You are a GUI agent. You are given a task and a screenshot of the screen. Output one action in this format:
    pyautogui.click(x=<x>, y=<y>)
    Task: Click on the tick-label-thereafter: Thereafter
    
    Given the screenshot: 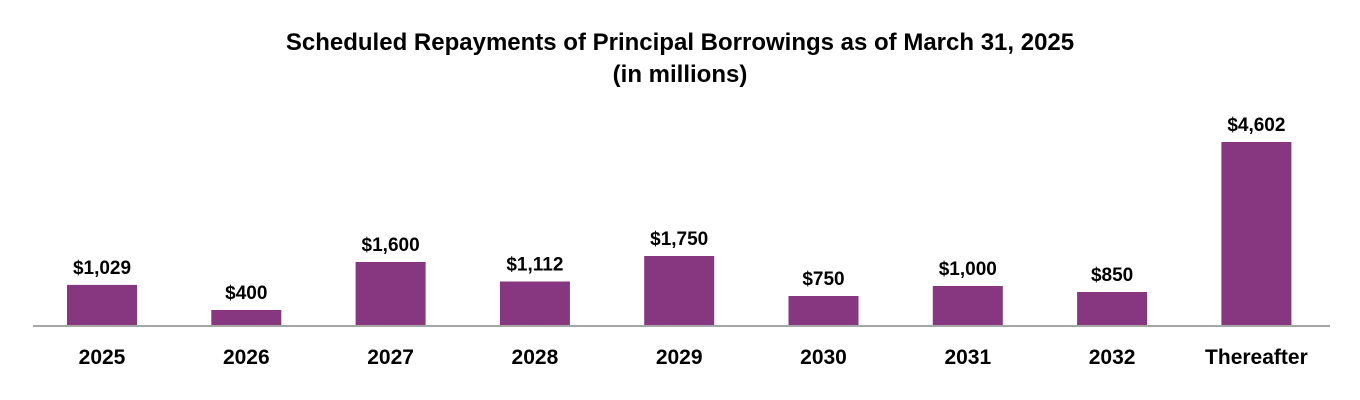 What is the action you would take?
    pyautogui.click(x=1256, y=357)
    